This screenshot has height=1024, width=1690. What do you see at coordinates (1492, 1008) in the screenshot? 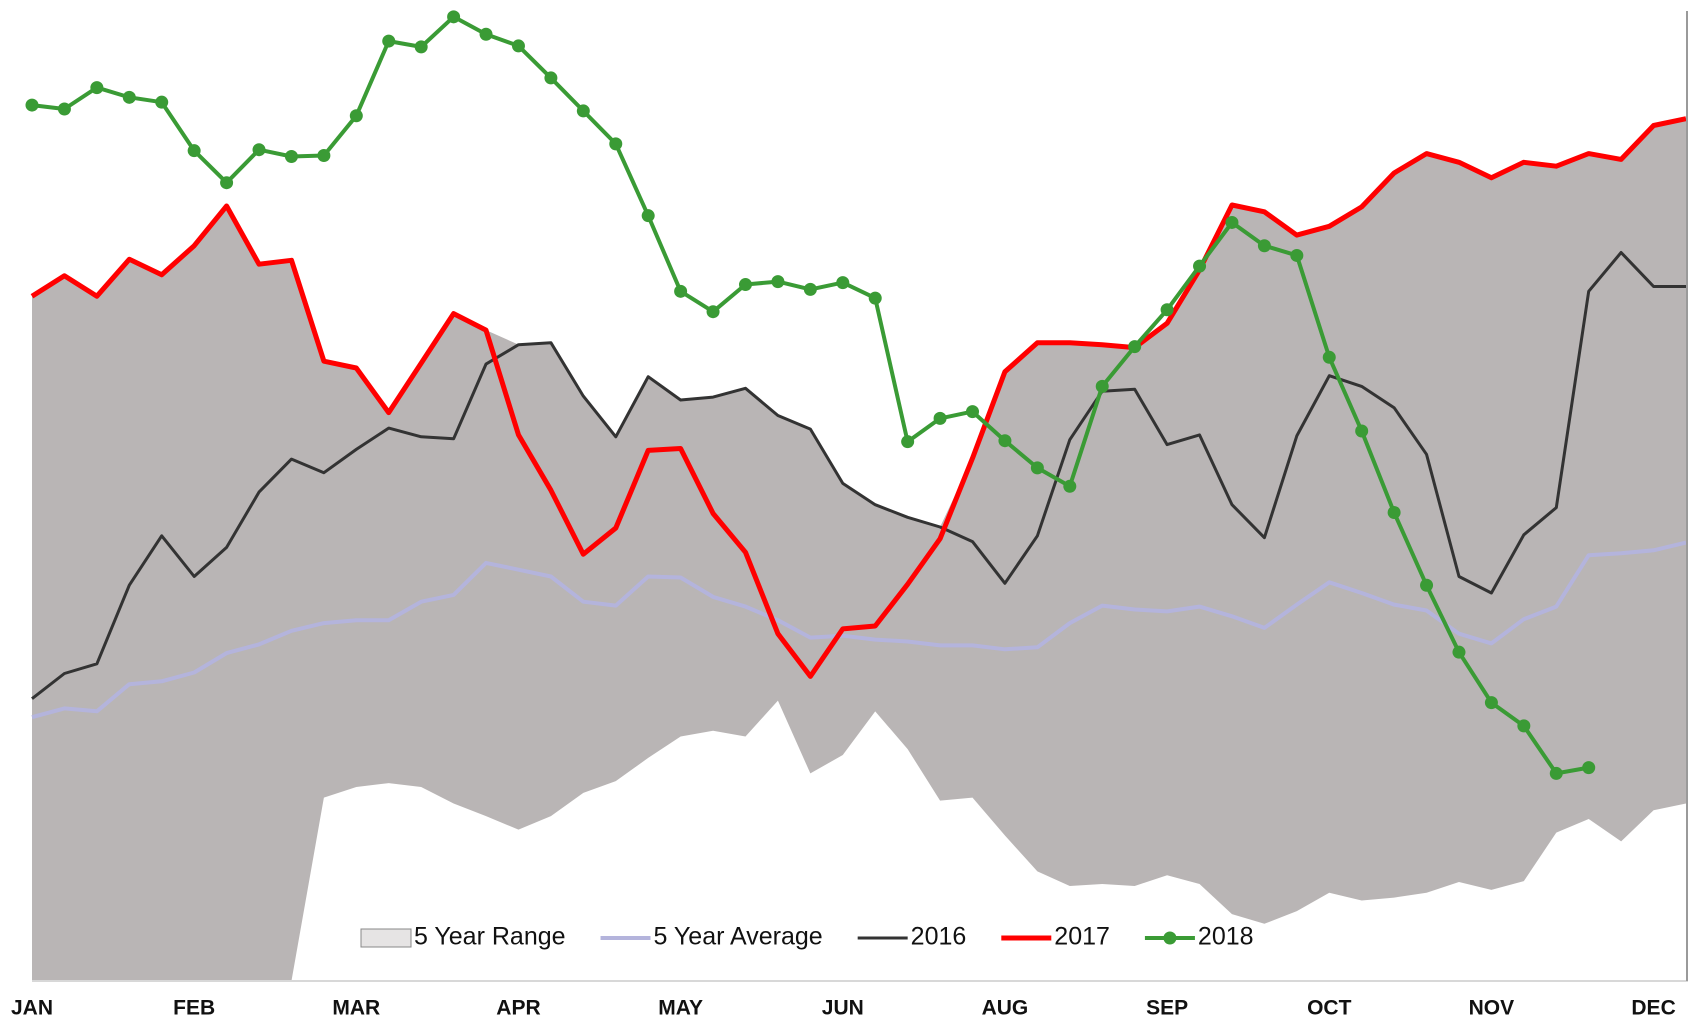
I see `x-tick-label: NOV` at bounding box center [1492, 1008].